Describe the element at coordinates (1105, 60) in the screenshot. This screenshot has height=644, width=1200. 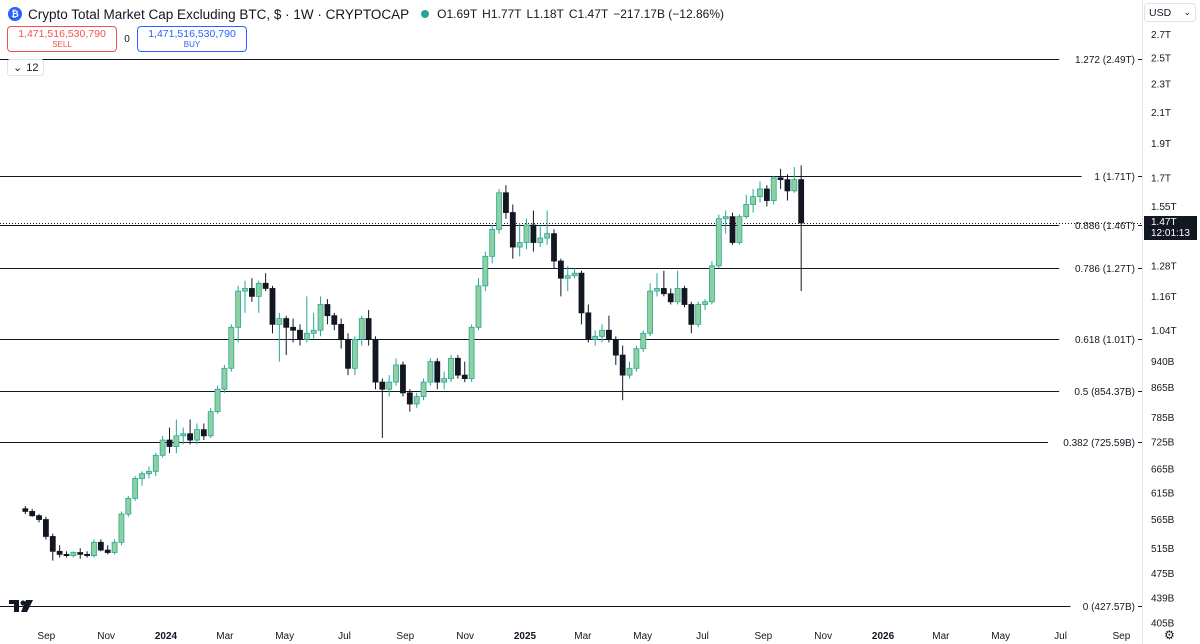
I see `fib-level-label: 1.272 (2.49T)` at that location.